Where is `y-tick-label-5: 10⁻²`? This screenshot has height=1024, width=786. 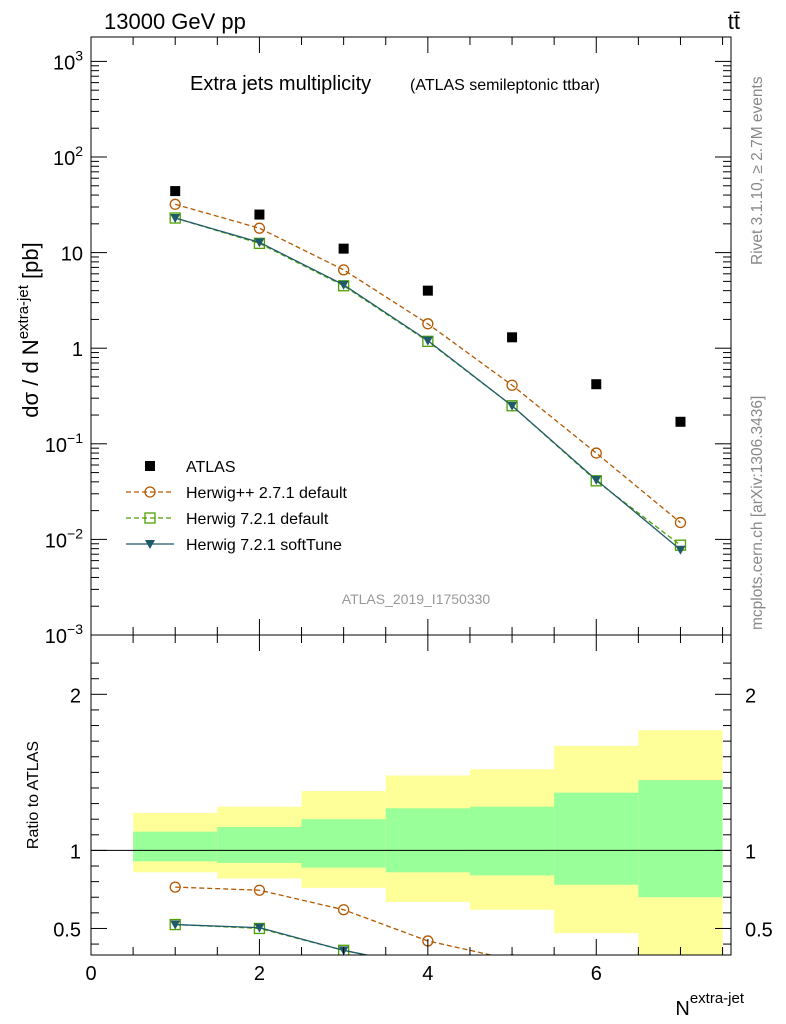 y-tick-label-5: 10⁻² is located at coordinates (64, 538).